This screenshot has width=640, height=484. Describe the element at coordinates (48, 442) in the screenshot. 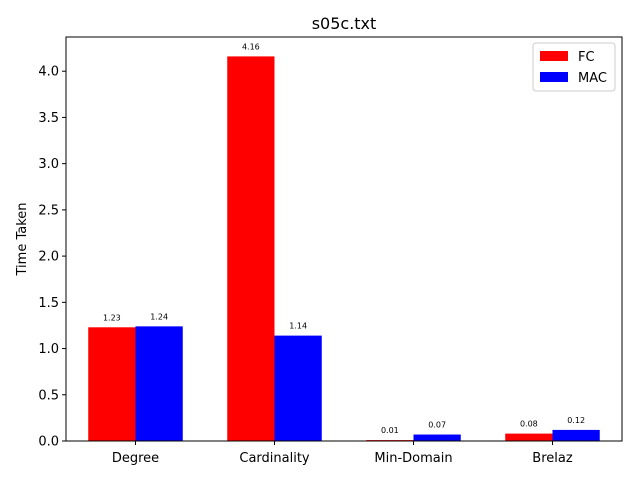

I see `y-tick-label: 0.0` at that location.